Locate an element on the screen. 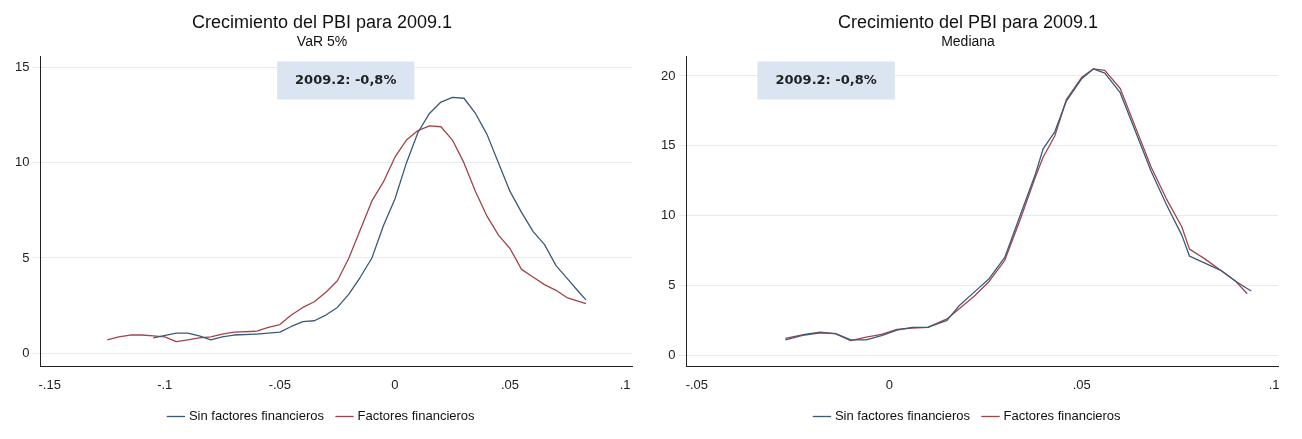 The image size is (1302, 439). chart-subtitle: Mediana is located at coordinates (968, 40).